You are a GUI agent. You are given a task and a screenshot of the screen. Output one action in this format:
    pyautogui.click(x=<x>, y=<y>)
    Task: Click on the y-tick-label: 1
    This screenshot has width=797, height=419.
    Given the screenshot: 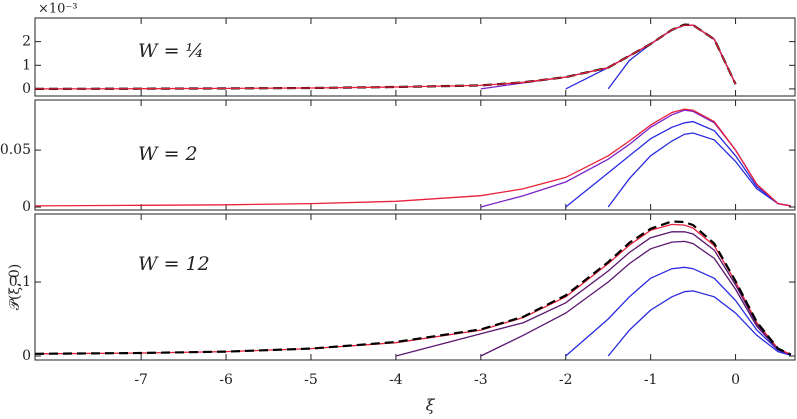 What is the action you would take?
    pyautogui.click(x=26, y=65)
    